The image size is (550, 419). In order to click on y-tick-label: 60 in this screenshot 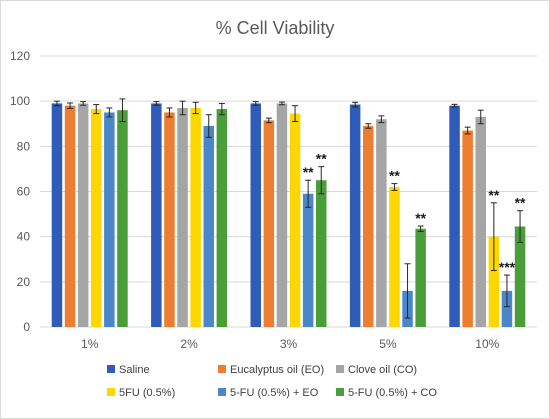, I will do `click(24, 192)`.